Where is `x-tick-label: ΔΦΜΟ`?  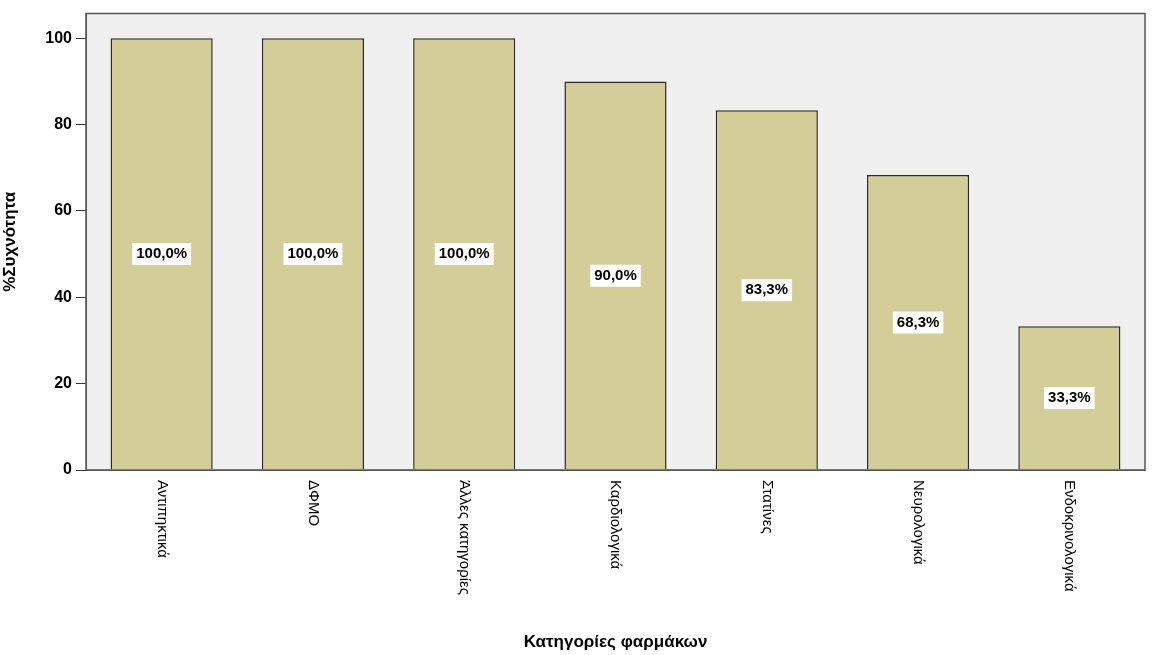 x-tick-label: ΔΦΜΟ is located at coordinates (314, 503).